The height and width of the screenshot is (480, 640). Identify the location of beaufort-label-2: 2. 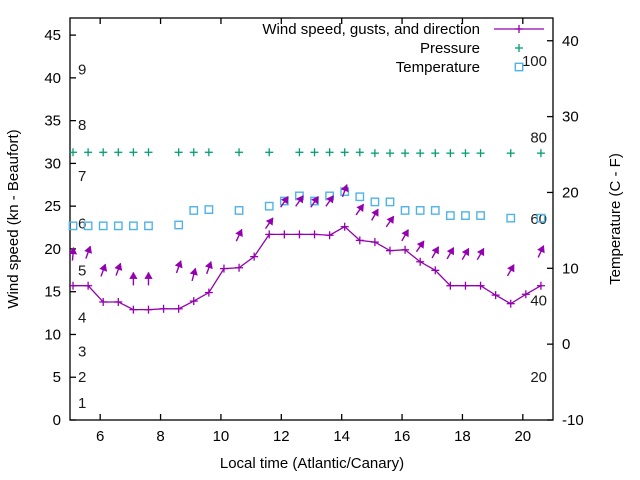
(82, 377).